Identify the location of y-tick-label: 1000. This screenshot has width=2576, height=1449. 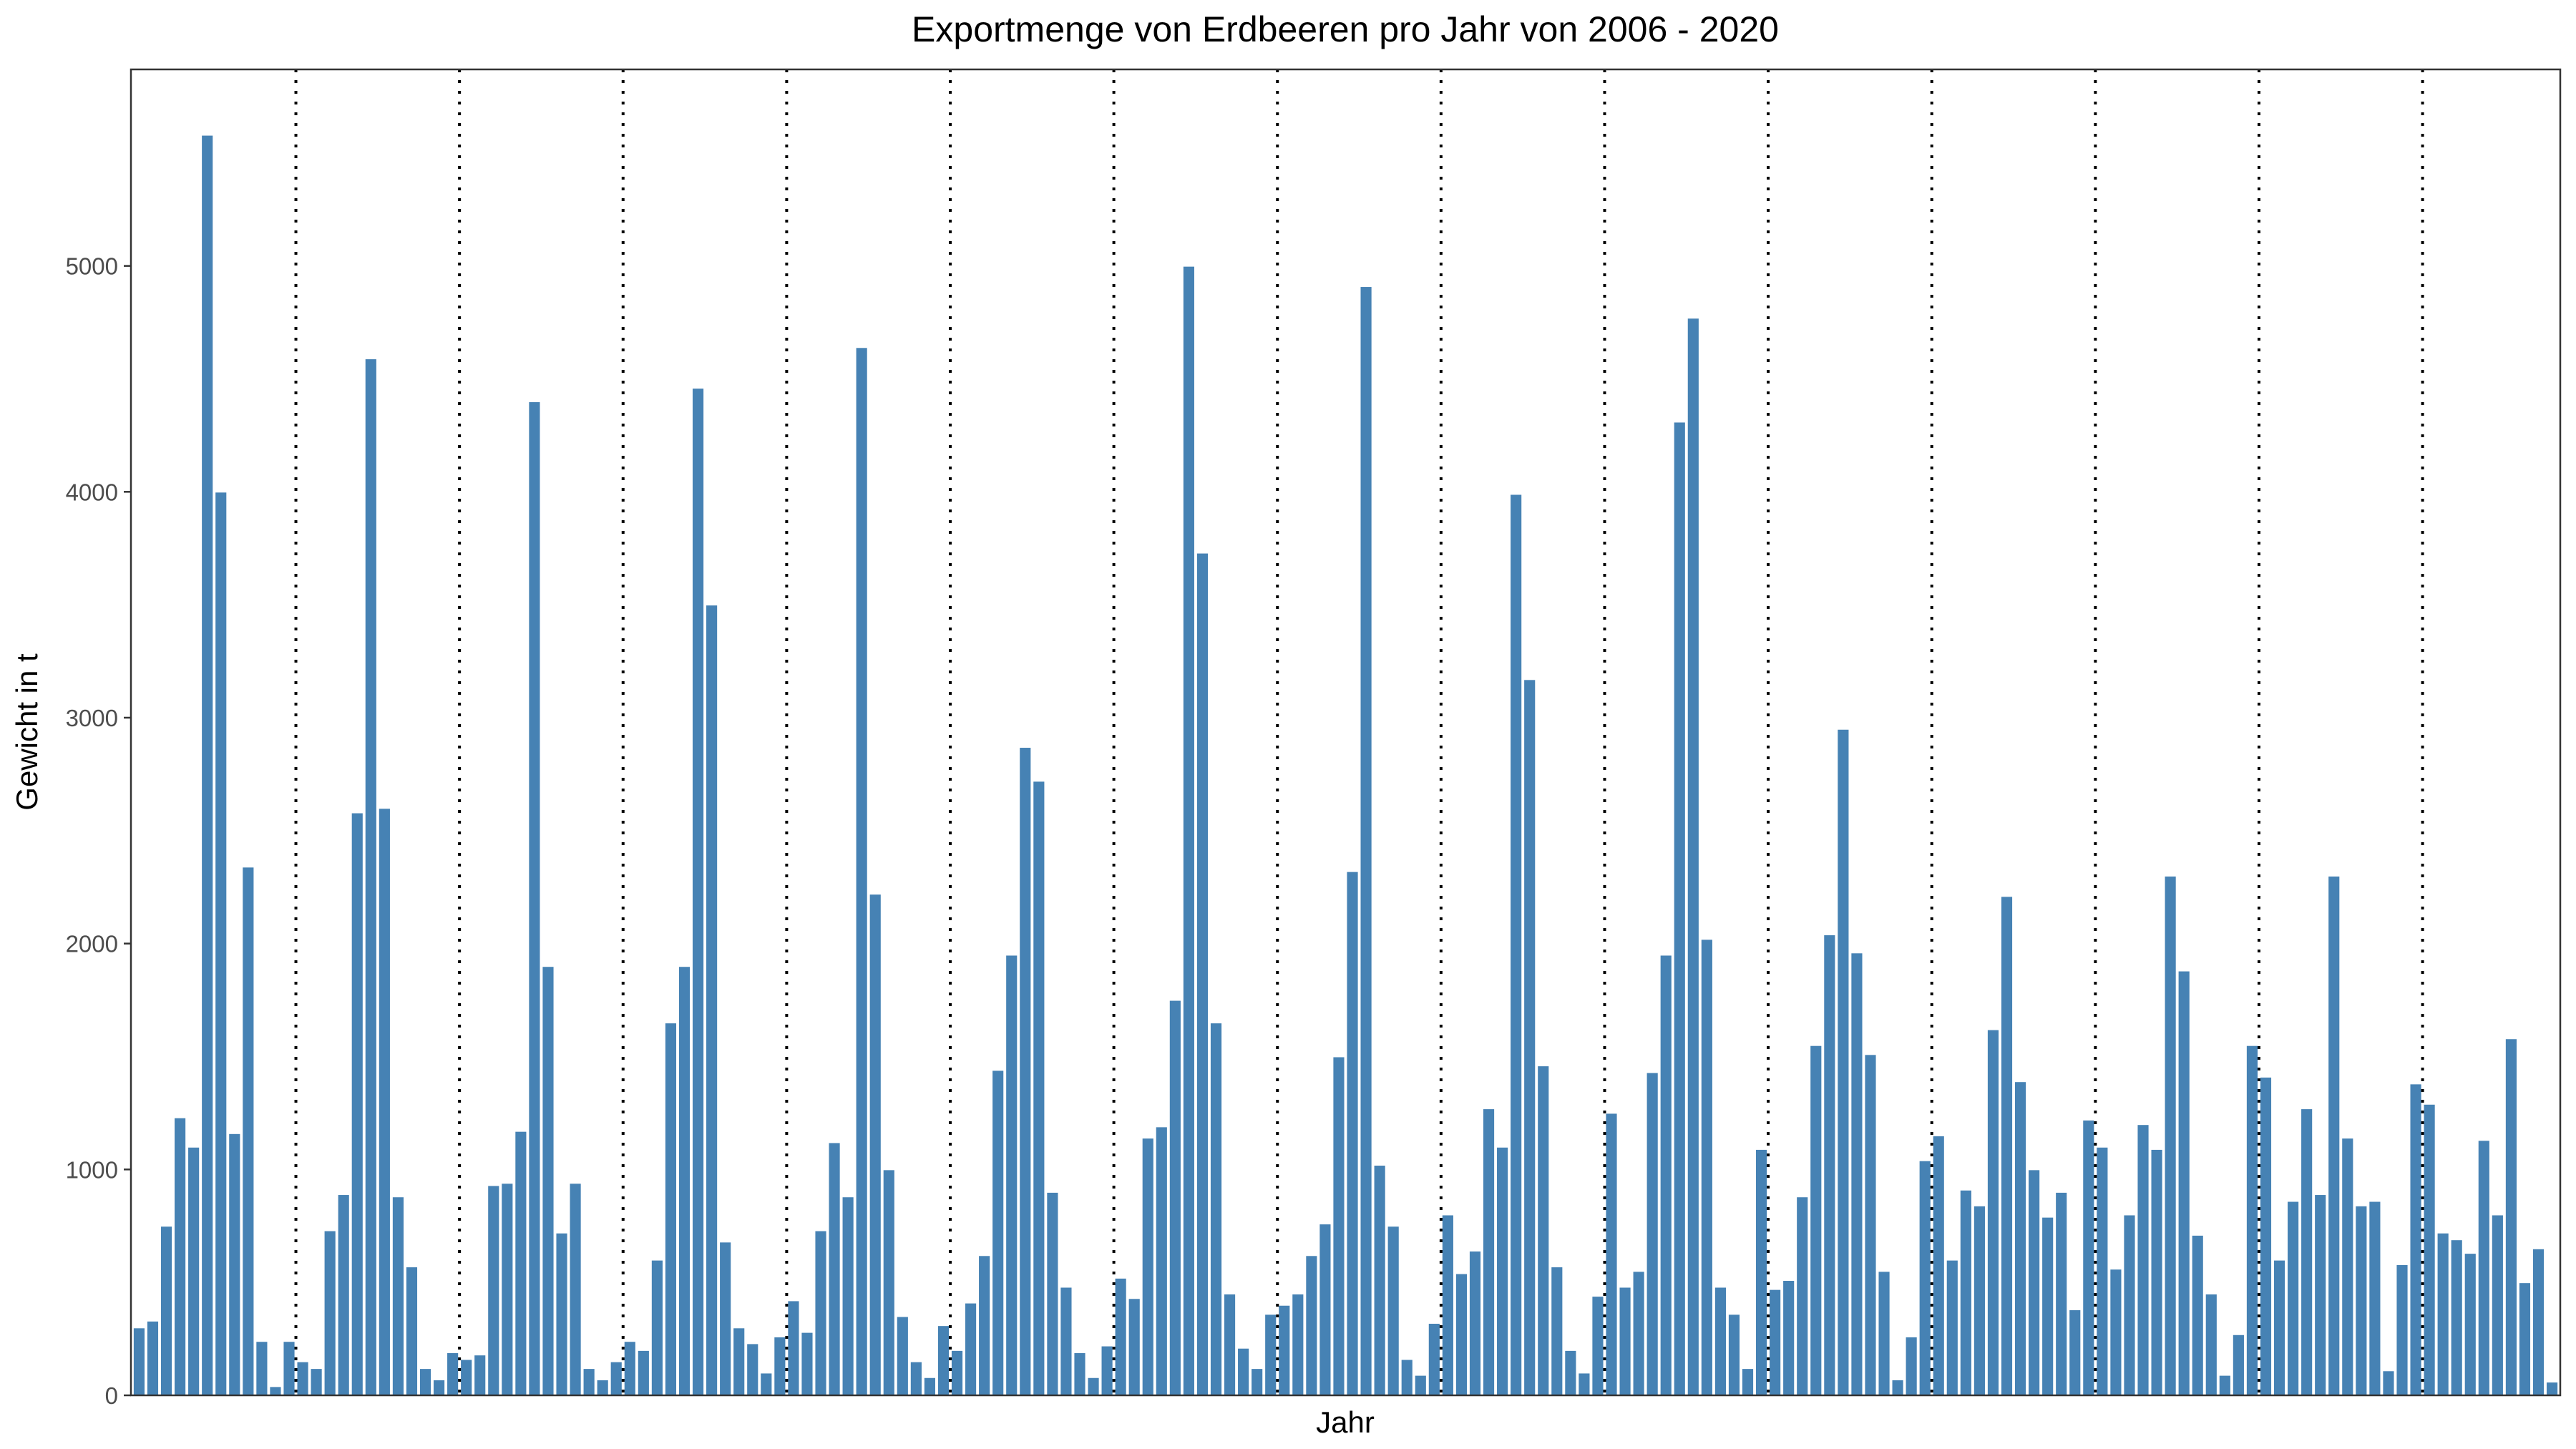
(92, 1169).